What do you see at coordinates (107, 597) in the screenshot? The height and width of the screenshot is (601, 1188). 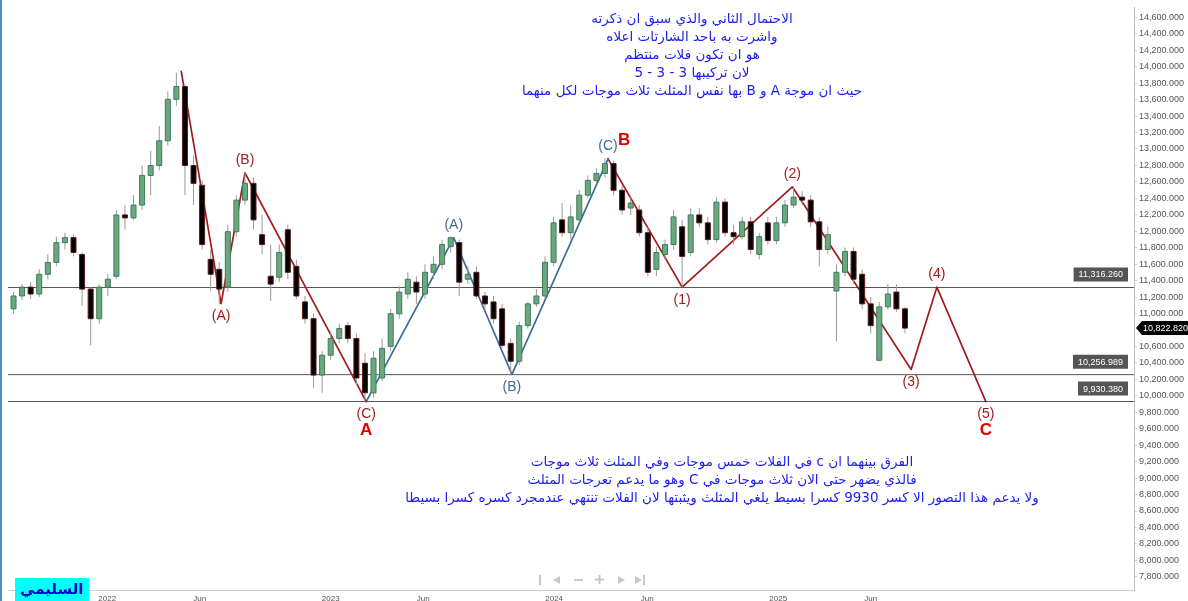 I see `x-tick-label: 2022` at bounding box center [107, 597].